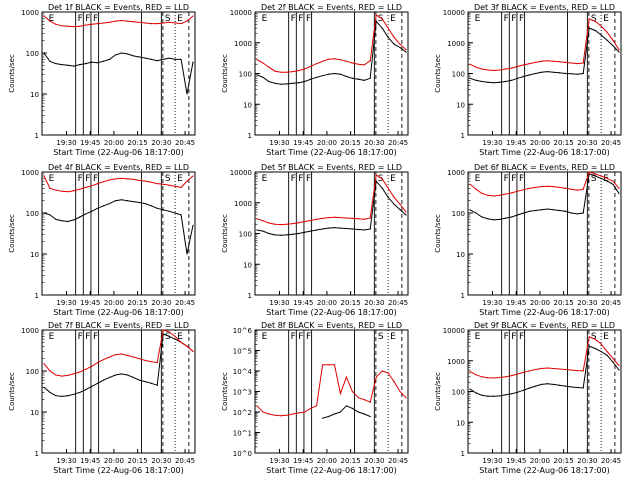 The width and height of the screenshot is (640, 484). I want to click on y-tick-label: 10^5, so click(242, 352).